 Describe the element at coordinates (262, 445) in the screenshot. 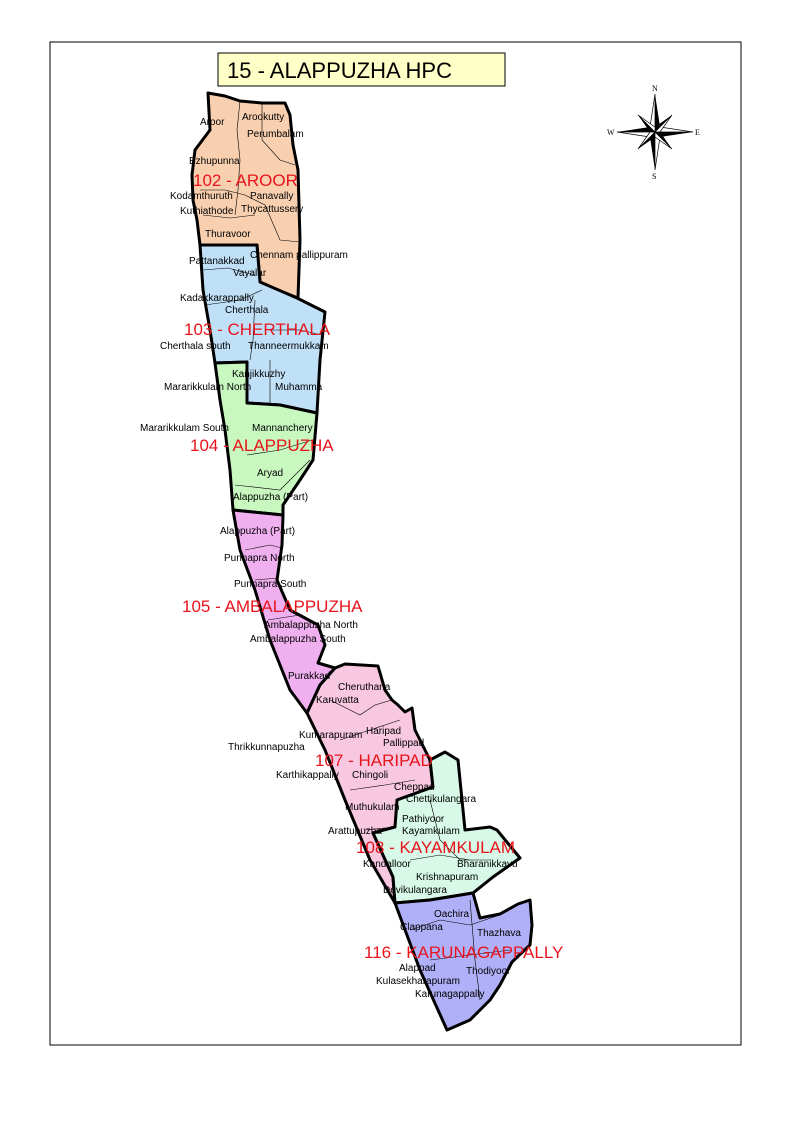

I see `constituency-label-alappuzha: 104 - ALAPPUZHA` at that location.